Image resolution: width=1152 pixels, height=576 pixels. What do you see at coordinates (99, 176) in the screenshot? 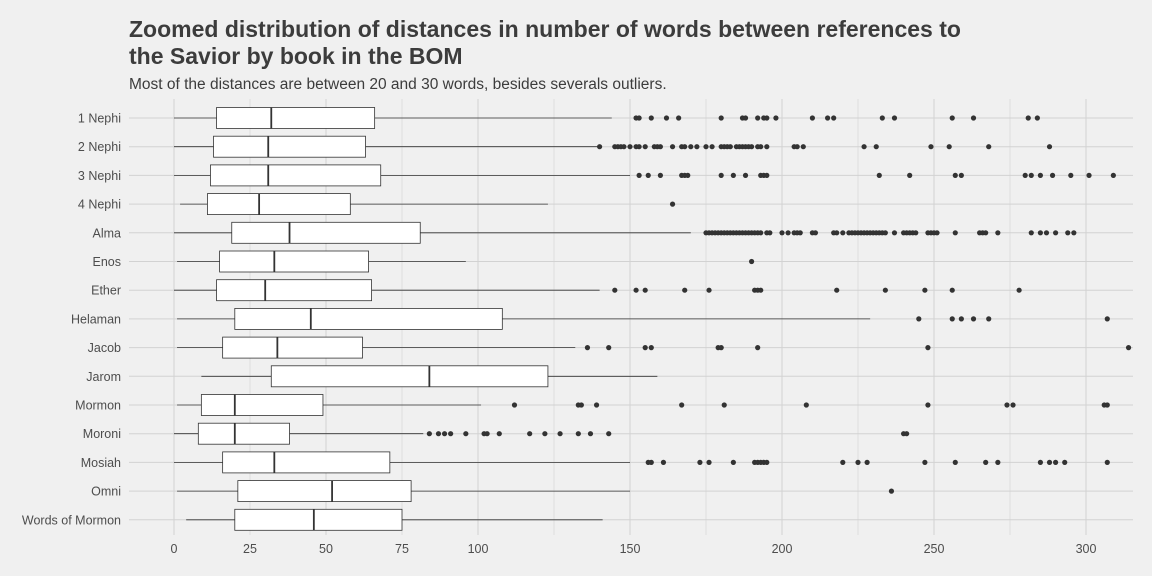
I see `y-tick-label: 3 Nephi` at bounding box center [99, 176].